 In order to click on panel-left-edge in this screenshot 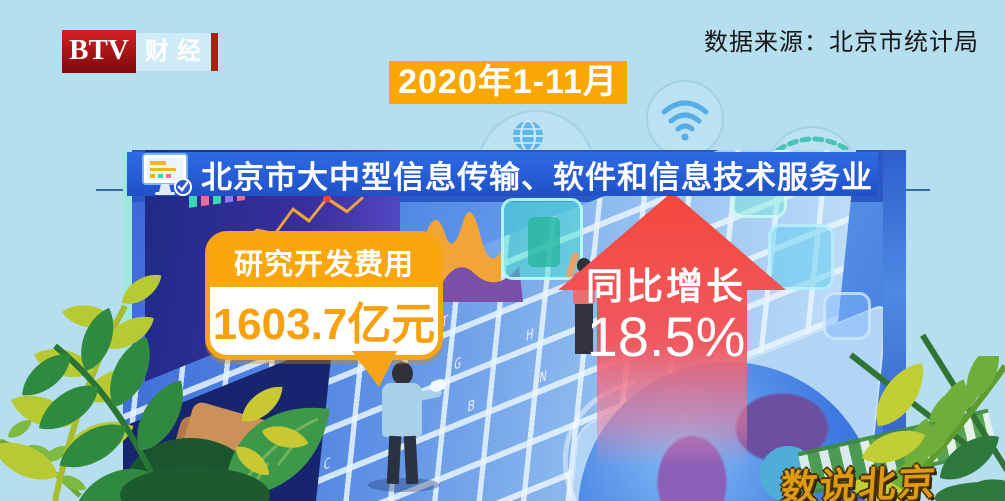, I will do `click(127, 265)`.